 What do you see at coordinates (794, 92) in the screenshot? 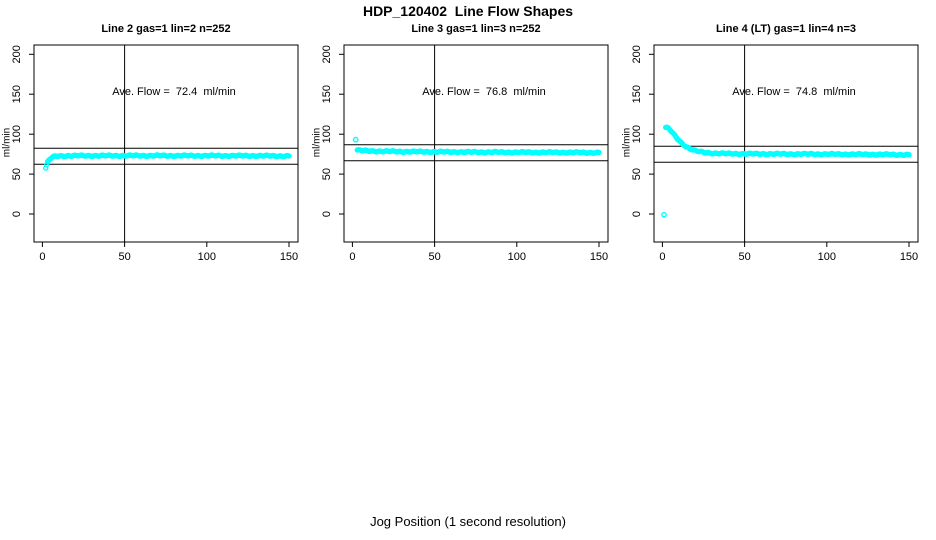
I see `ave-flow-annotation: Ave. Flow = 74.8 ml/min` at bounding box center [794, 92].